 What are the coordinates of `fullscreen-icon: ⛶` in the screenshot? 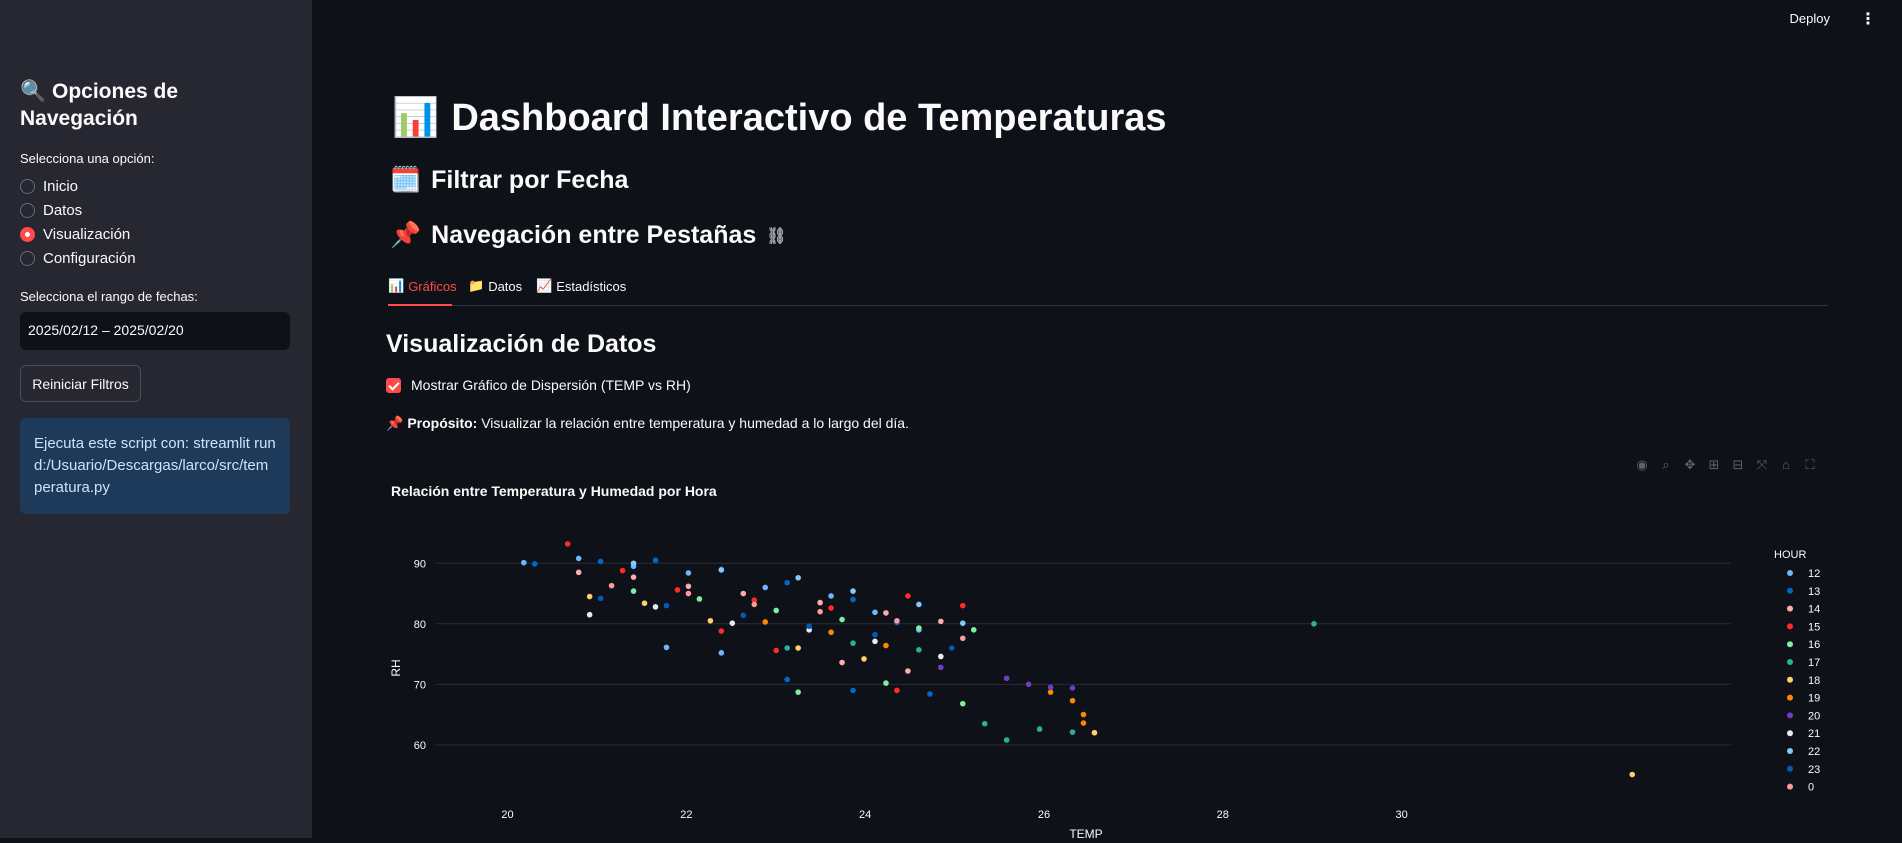 It's located at (1810, 464).